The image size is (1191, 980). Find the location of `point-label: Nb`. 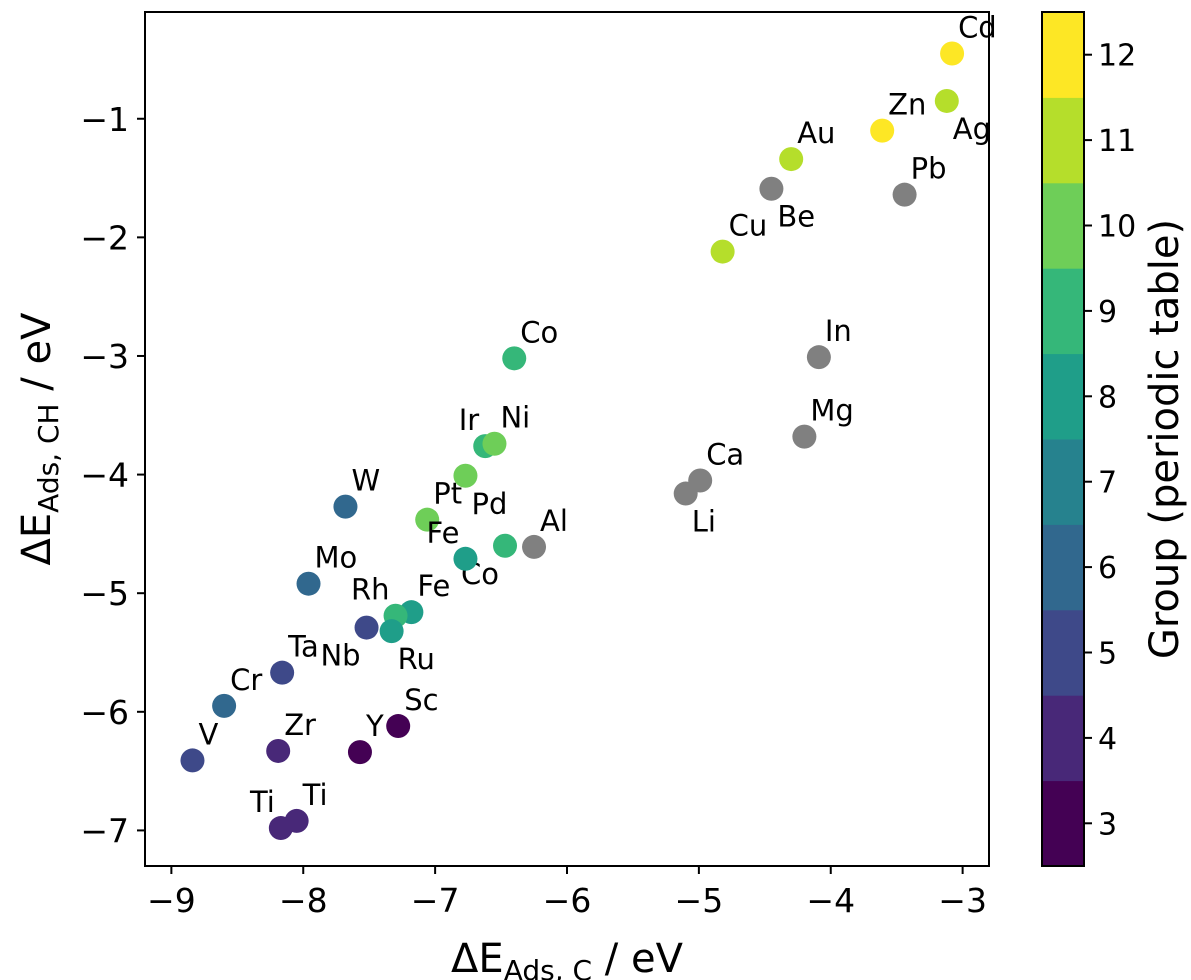

point-label: Nb is located at coordinates (340, 656).